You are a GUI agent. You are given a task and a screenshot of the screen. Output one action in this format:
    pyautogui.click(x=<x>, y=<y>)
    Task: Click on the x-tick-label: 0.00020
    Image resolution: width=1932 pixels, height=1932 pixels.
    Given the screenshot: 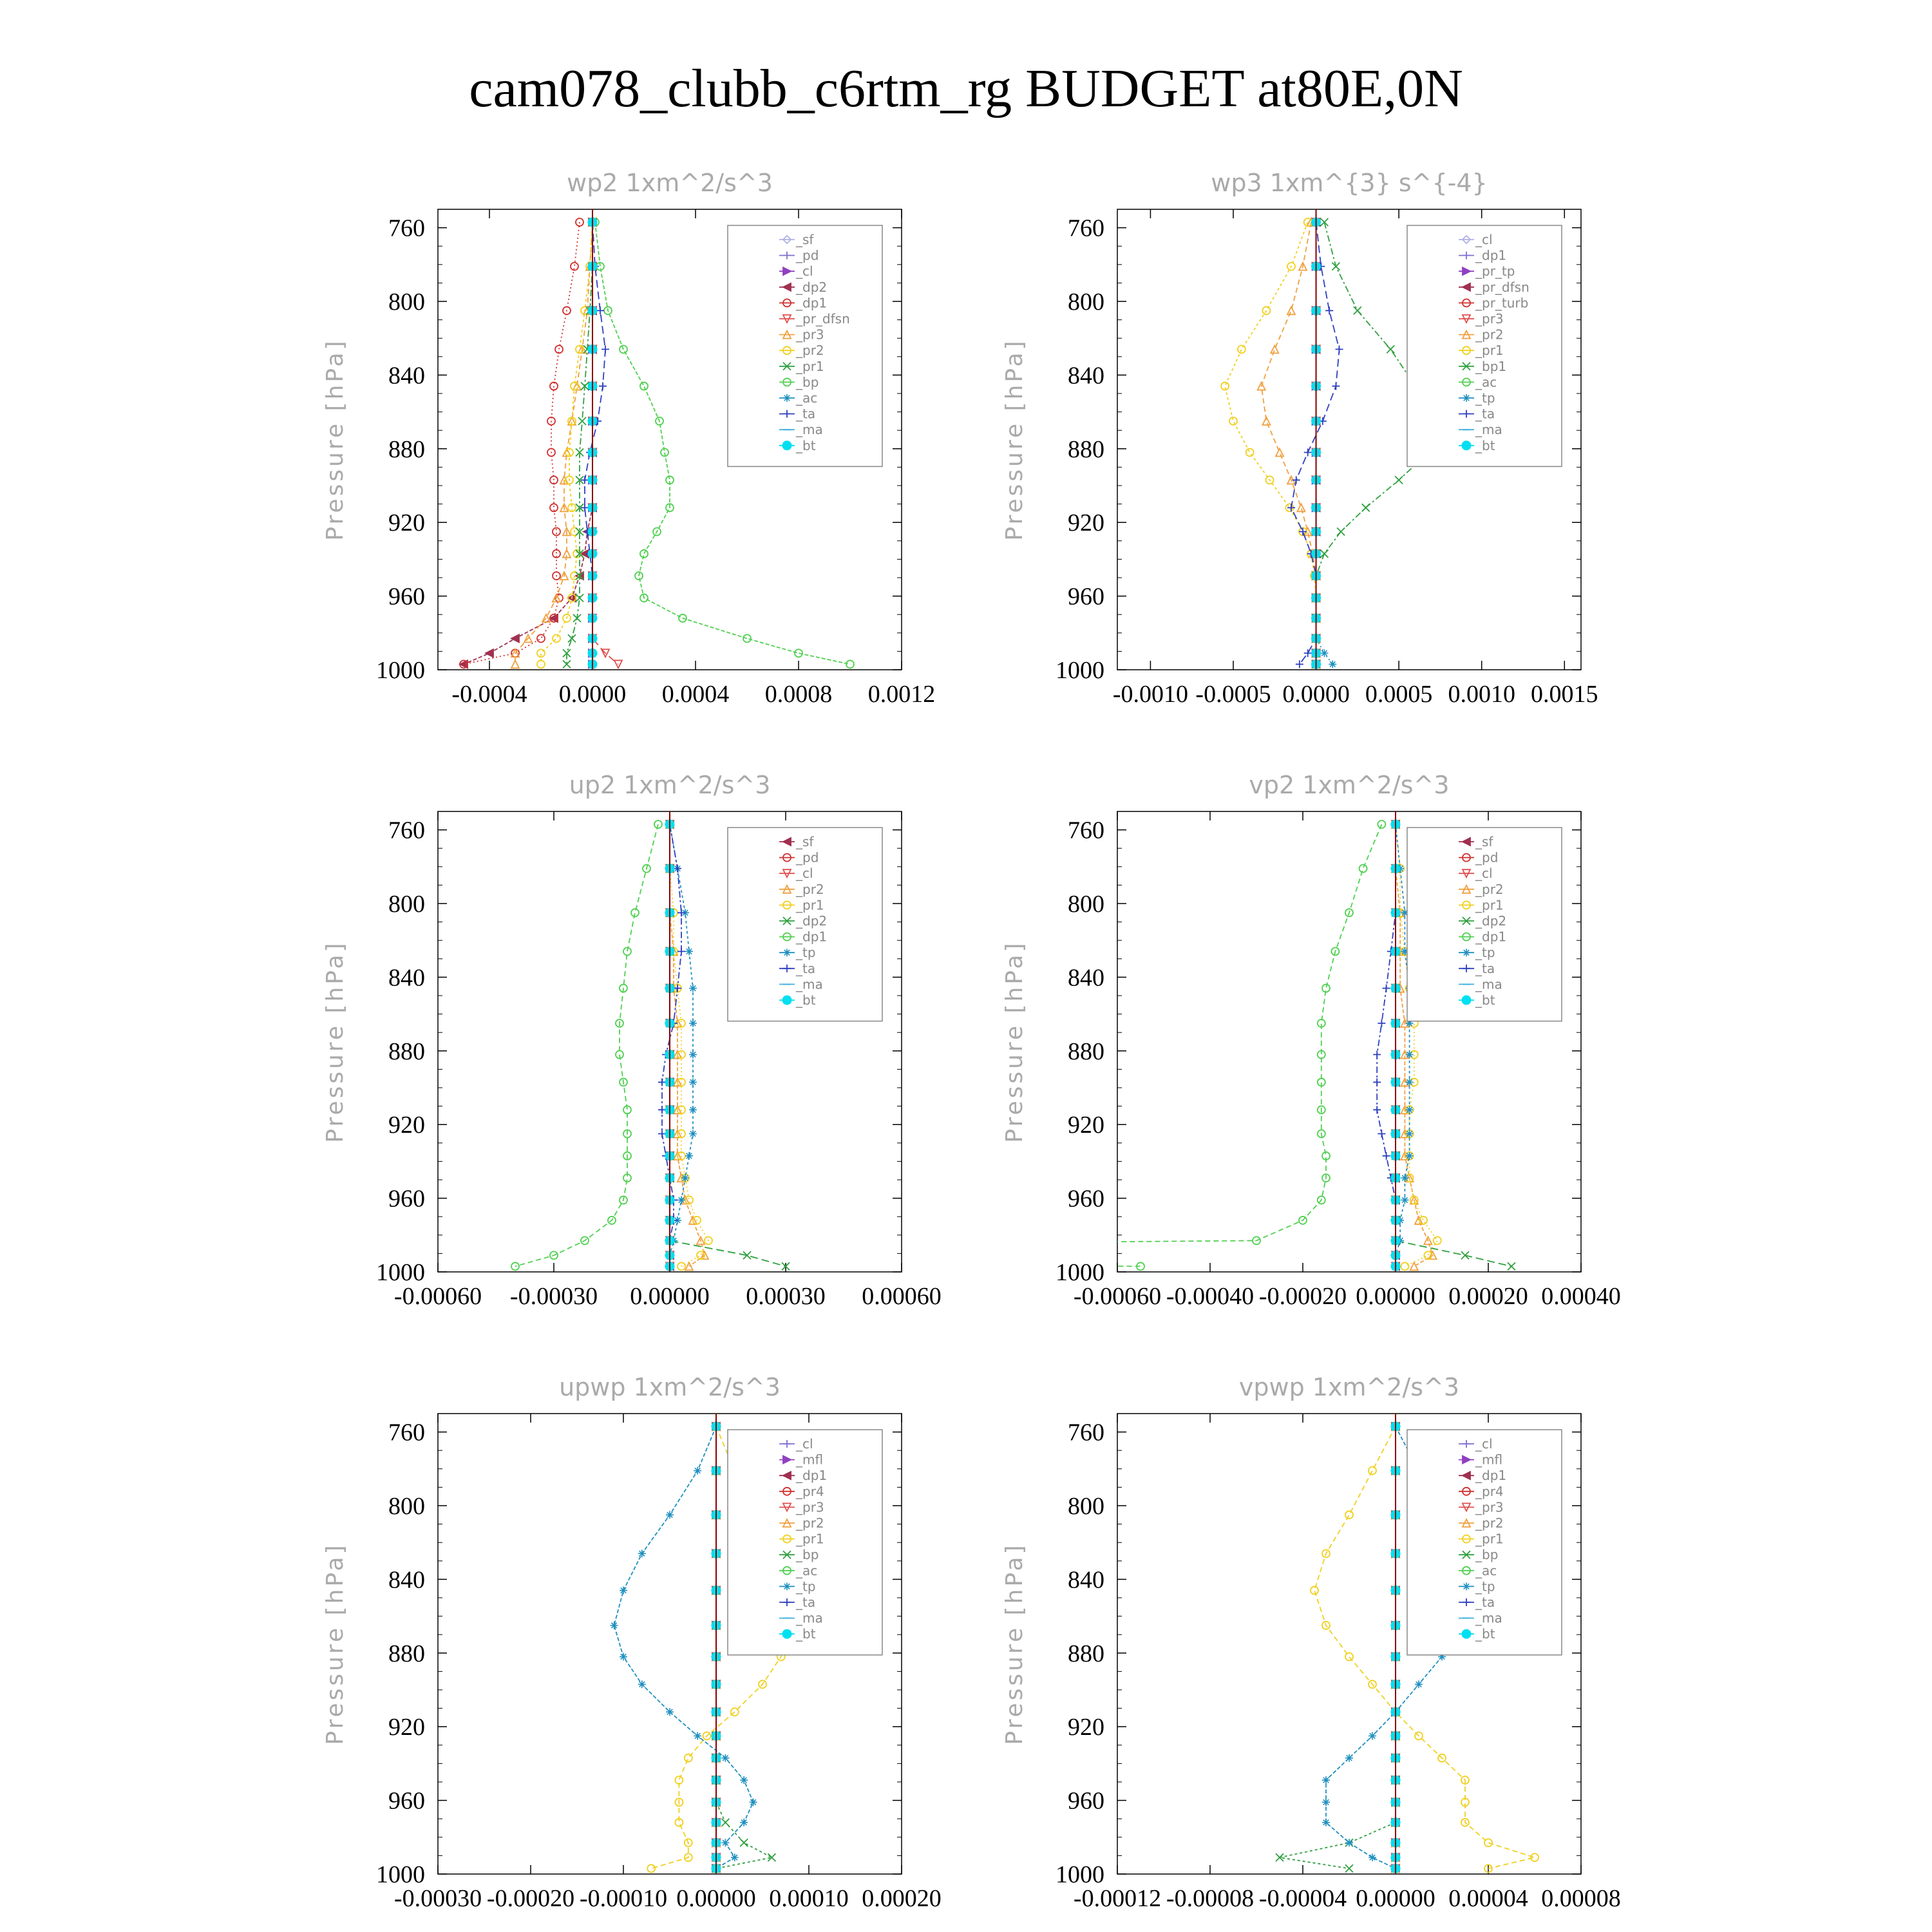 What is the action you would take?
    pyautogui.click(x=902, y=1898)
    